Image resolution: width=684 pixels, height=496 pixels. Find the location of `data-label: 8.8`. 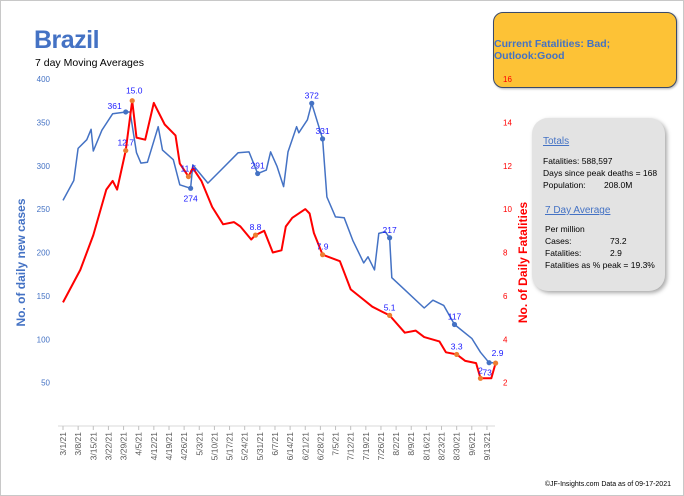

data-label: 8.8 is located at coordinates (256, 227).